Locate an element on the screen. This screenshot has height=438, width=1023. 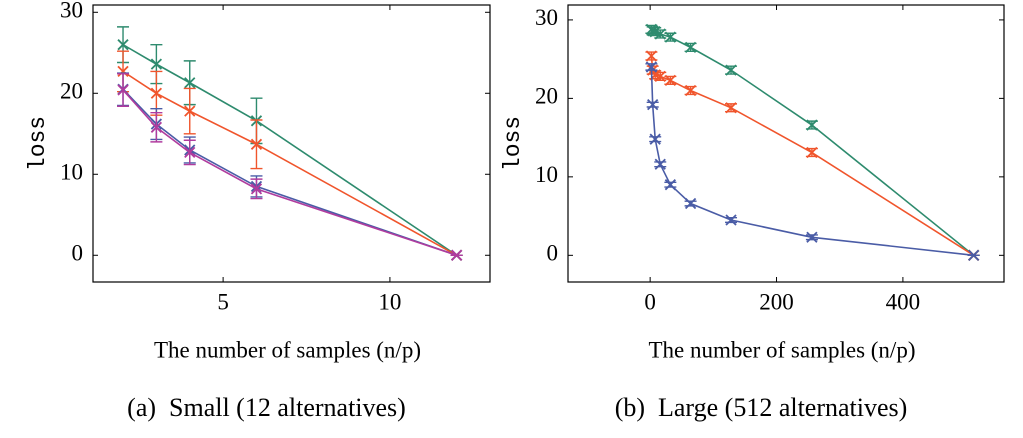
x-tick-label: 200 is located at coordinates (776, 301).